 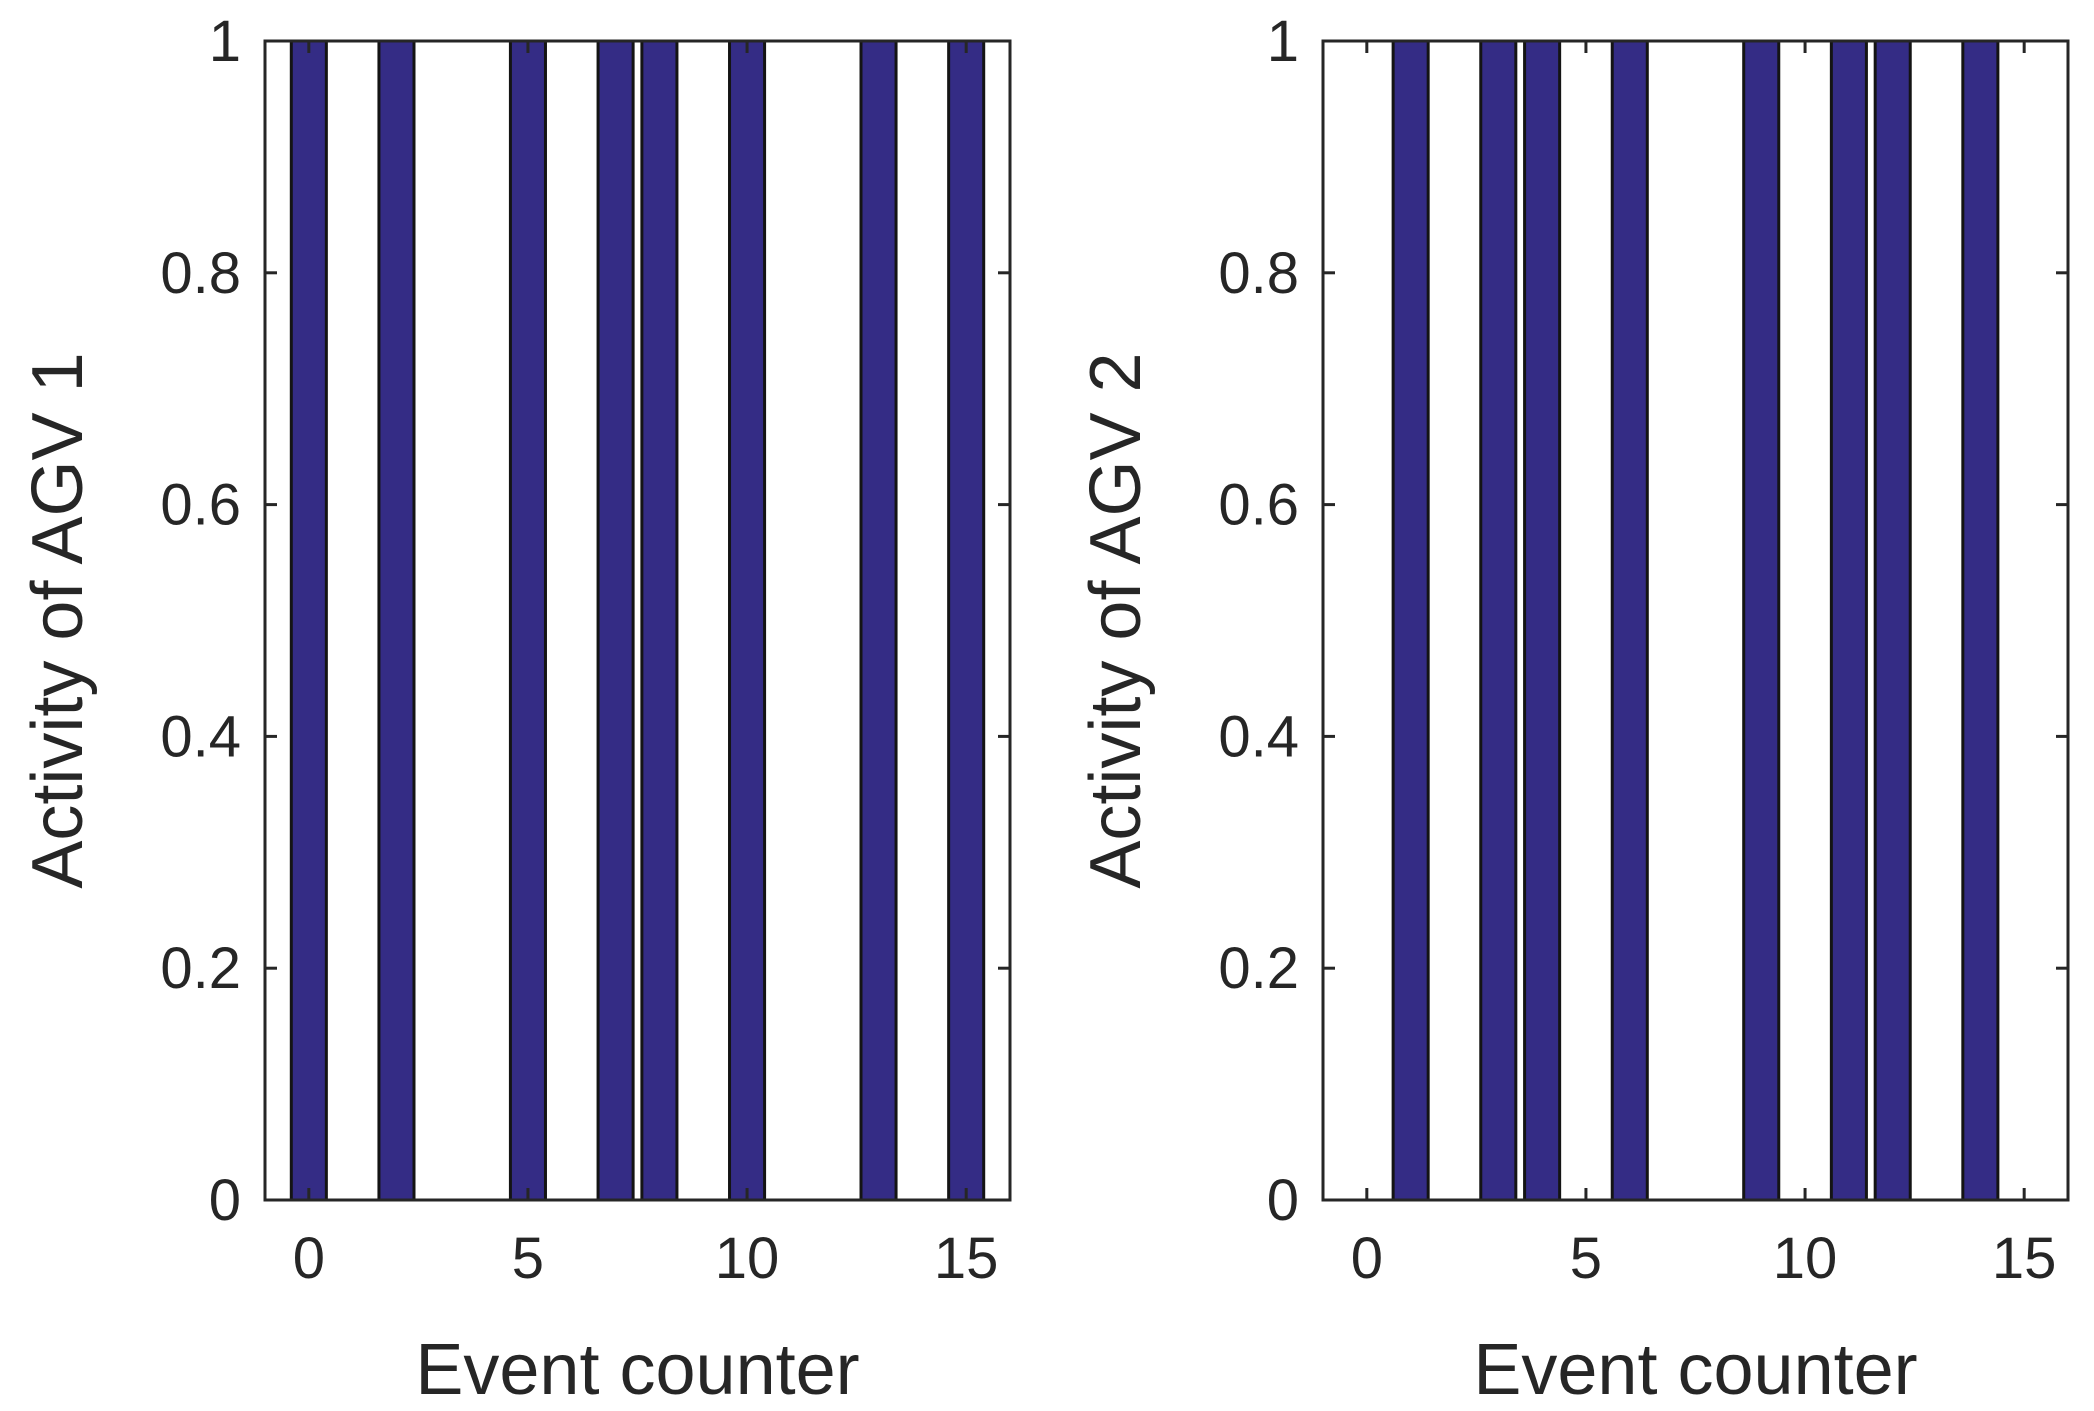 I want to click on y-axis-label: Activity of AGV 2, so click(x=1116, y=620).